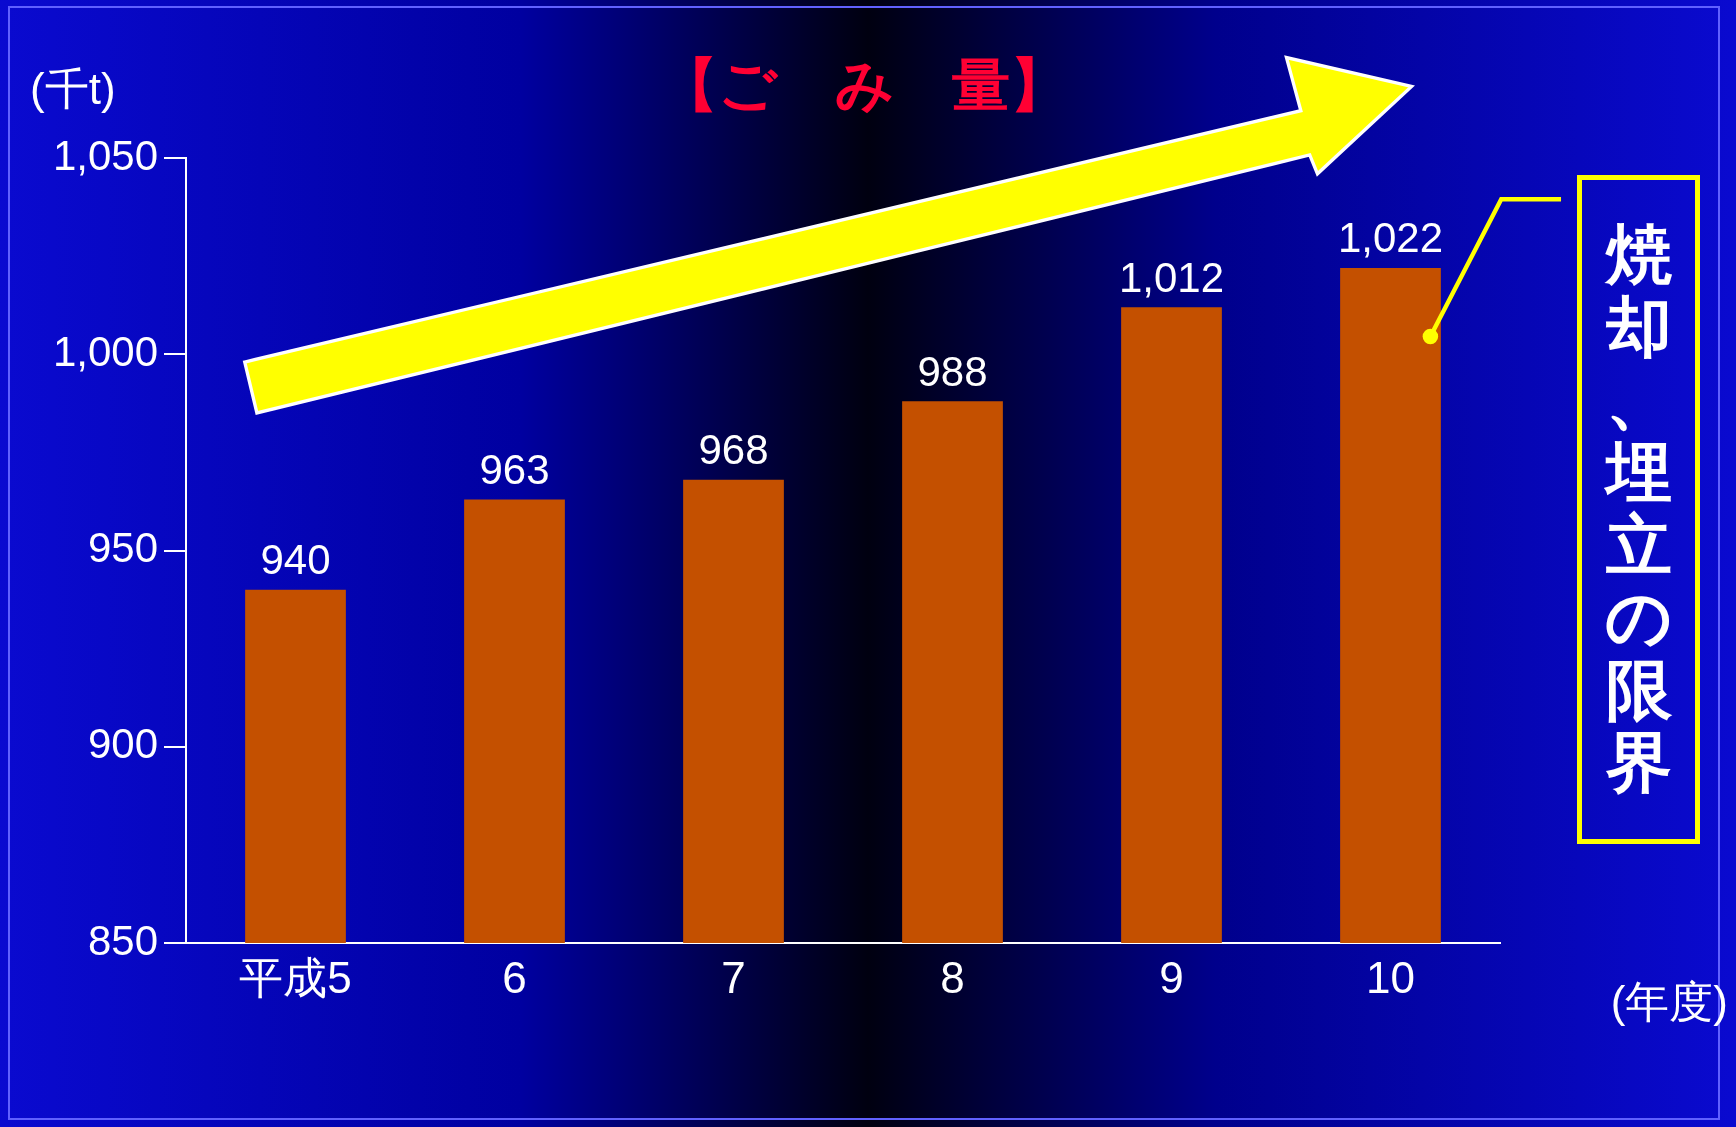 This screenshot has height=1127, width=1736. Describe the element at coordinates (864, 84) in the screenshot. I see `chart-title: 【ご み 量】` at that location.